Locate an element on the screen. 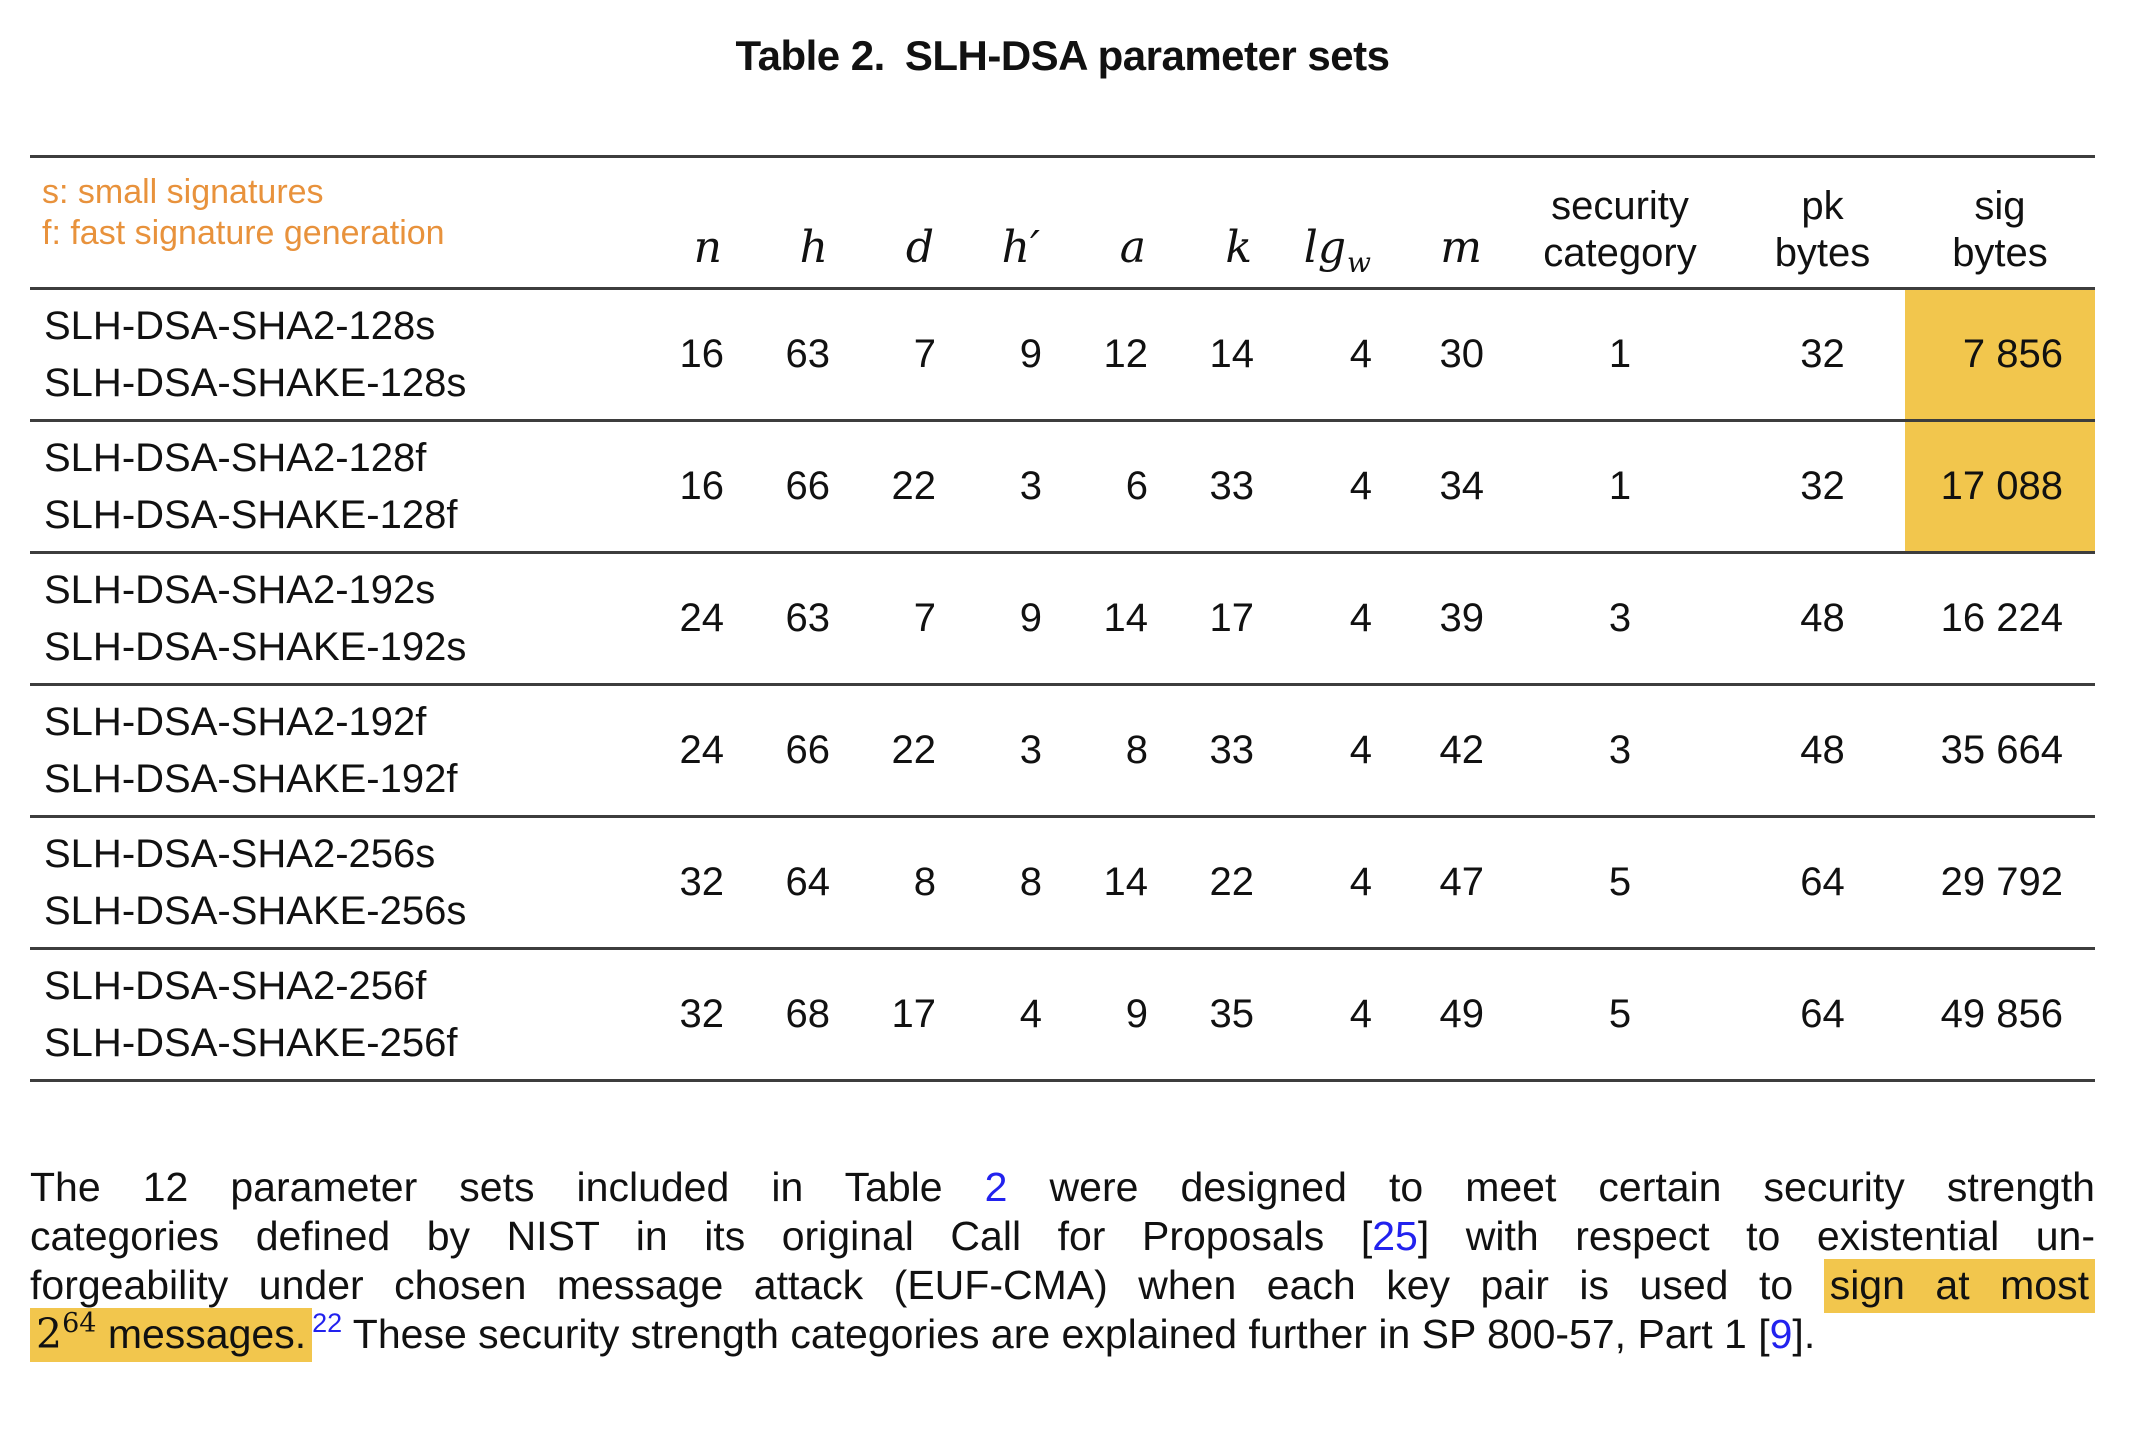 The width and height of the screenshot is (2138, 1434). cell-param-names: SLH-DSA-SHA2-128s SLH-DSA-SHAKE-128s is located at coordinates (340, 355).